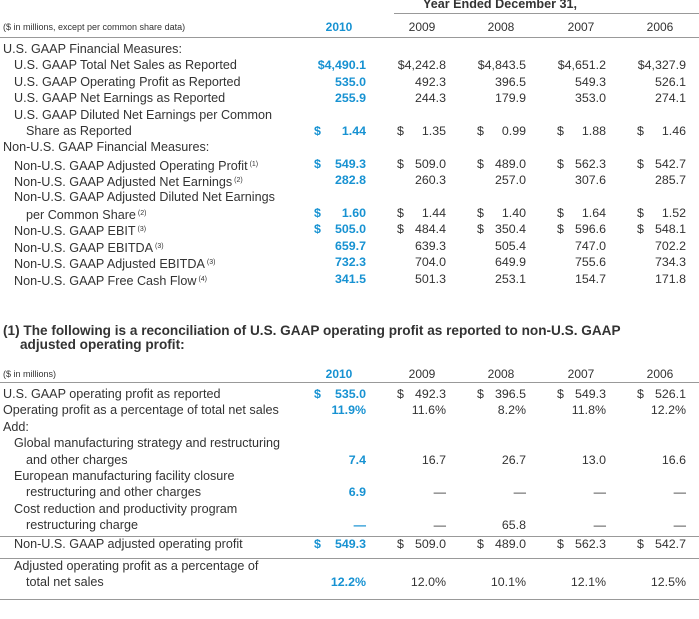 This screenshot has height=619, width=699. What do you see at coordinates (510, 180) in the screenshot?
I see `cell-value: 257.0` at bounding box center [510, 180].